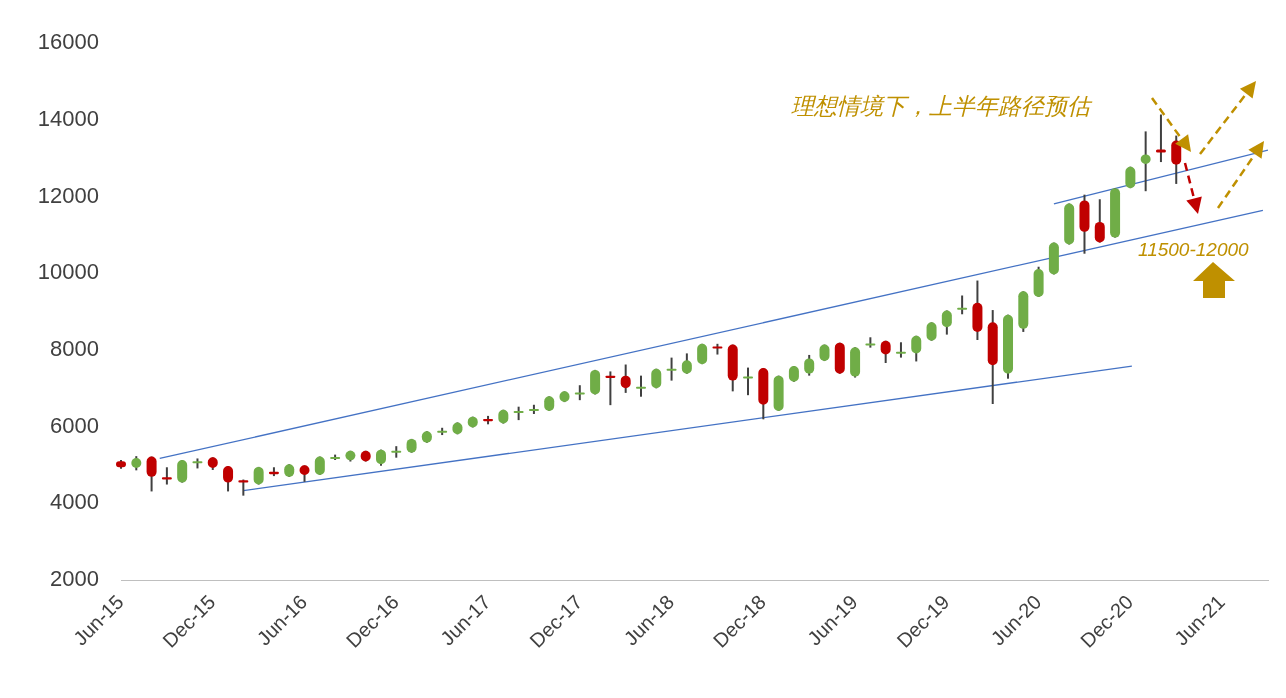  What do you see at coordinates (68, 118) in the screenshot?
I see `y-tick-label: 14000` at bounding box center [68, 118].